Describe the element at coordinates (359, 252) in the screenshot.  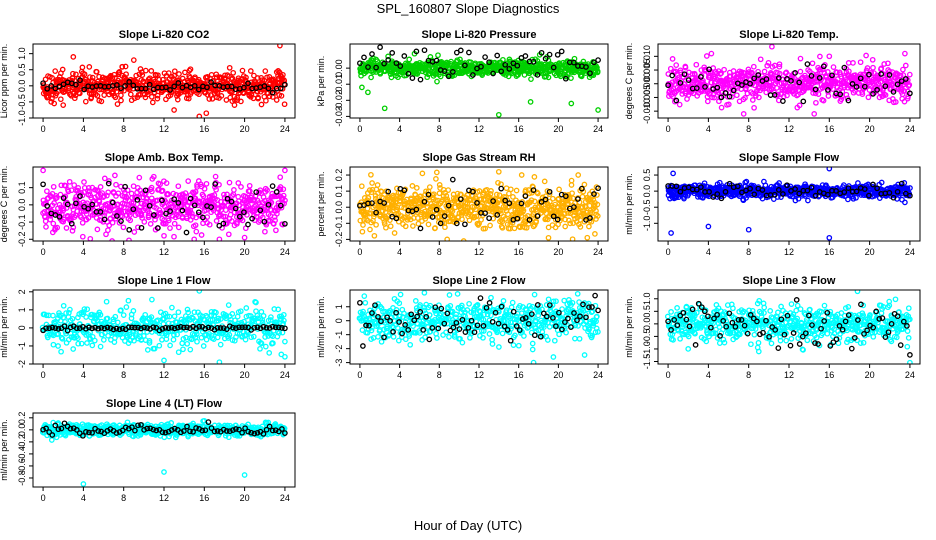
I see `x-tick-label: 0` at that location.